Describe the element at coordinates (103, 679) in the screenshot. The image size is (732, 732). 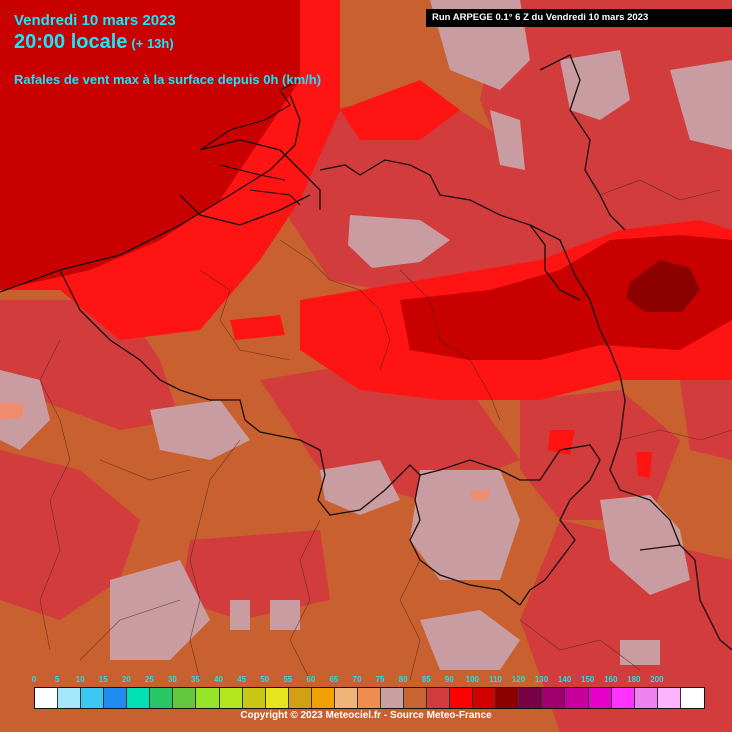
I see `legend-label: 15` at that location.